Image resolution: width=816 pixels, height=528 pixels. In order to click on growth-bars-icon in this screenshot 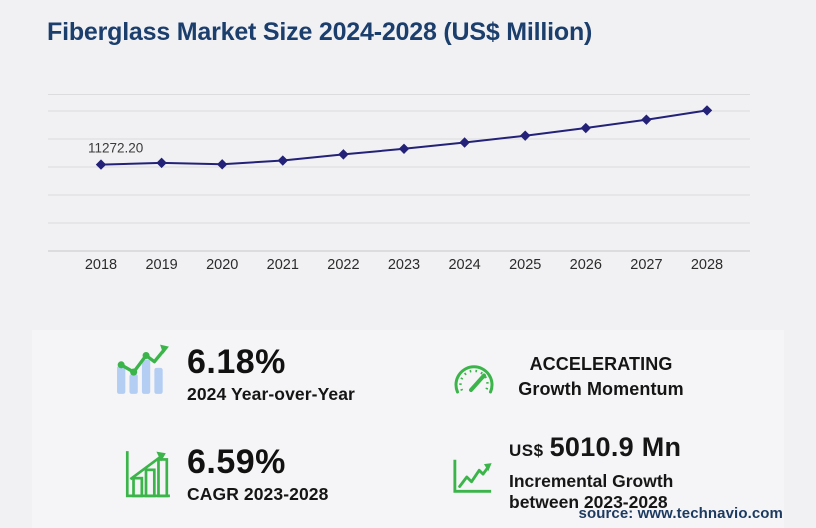, I will do `click(147, 474)`.